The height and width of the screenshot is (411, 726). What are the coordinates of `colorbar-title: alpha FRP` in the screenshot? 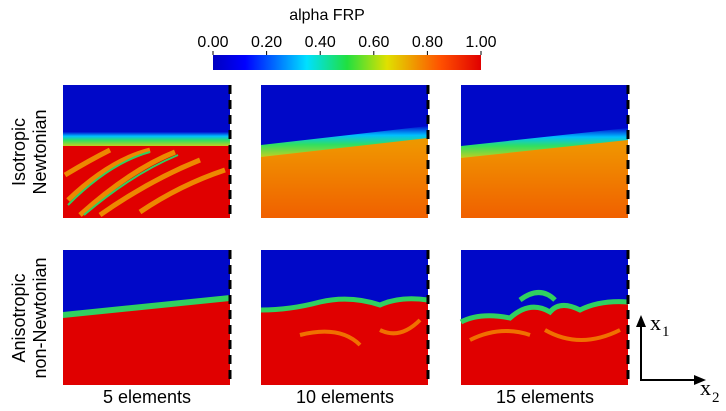 It's located at (327, 15).